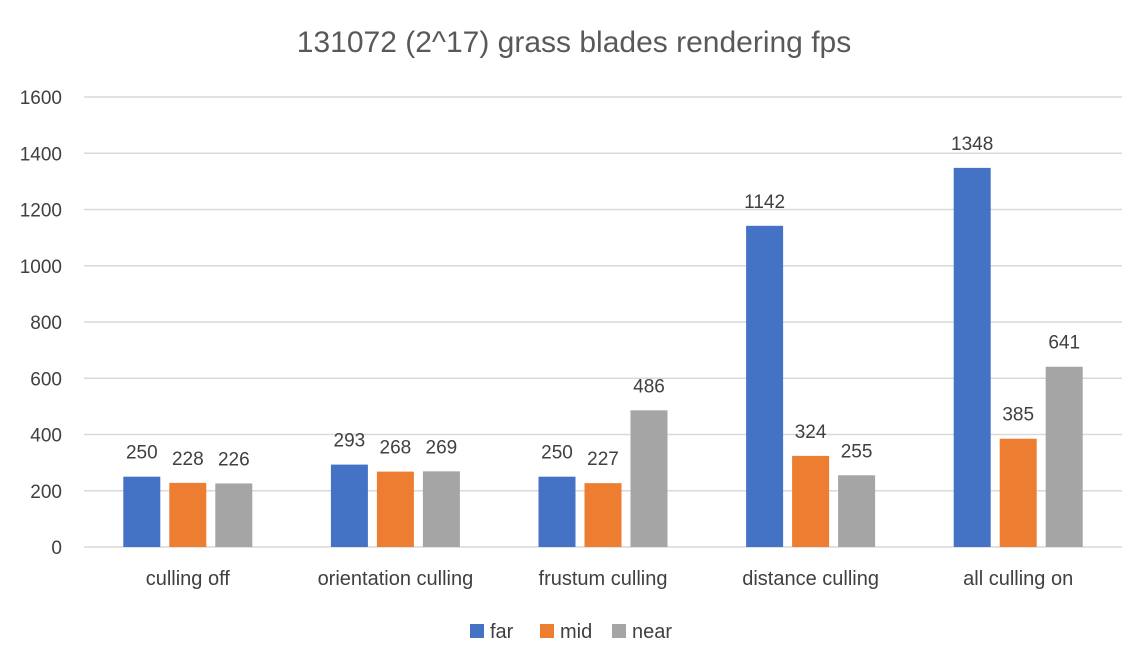 The height and width of the screenshot is (669, 1148). I want to click on y-axis-tick-labels: 0 200 400 600 800 1000 1200 1400 1600, so click(41, 323).